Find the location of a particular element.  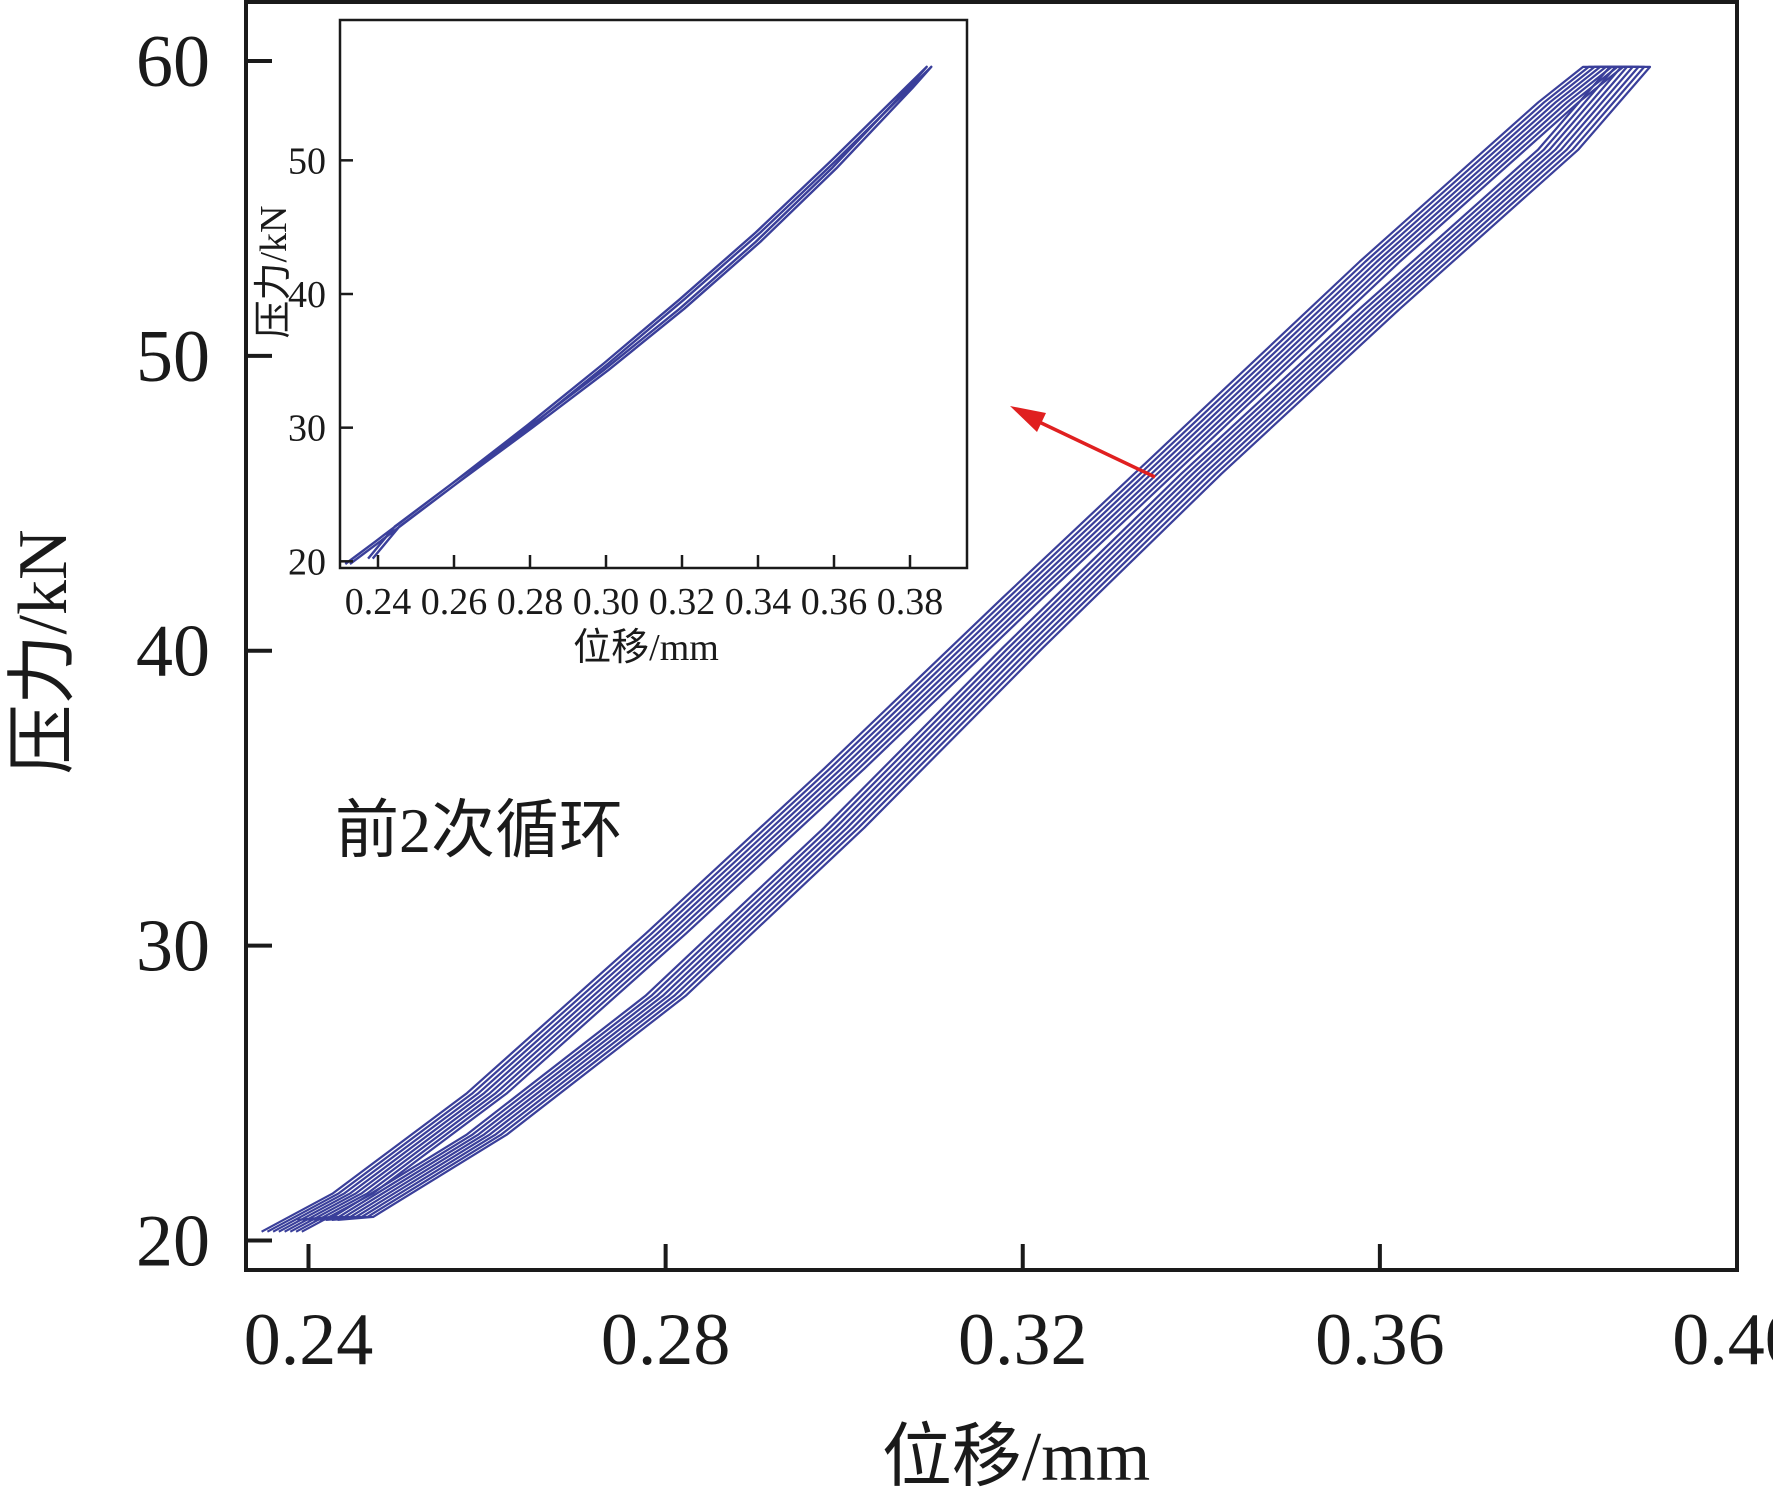

main-x-axis-label: 位移/mm is located at coordinates (1016, 1455).